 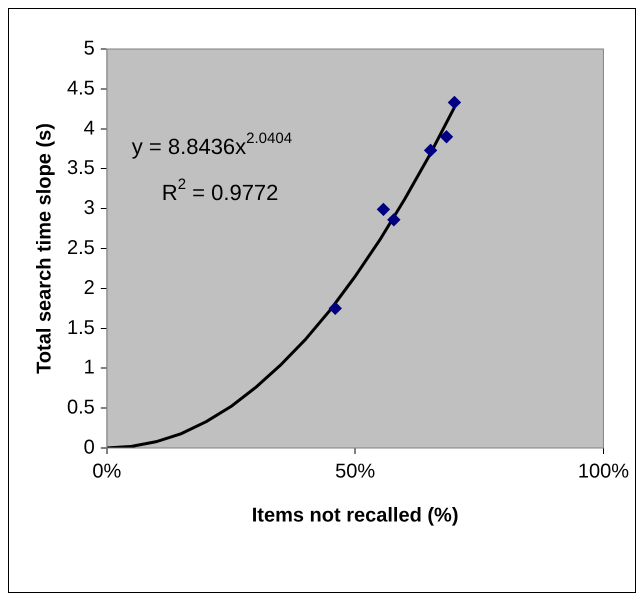 I want to click on y-tick-label: 5, so click(x=89, y=49).